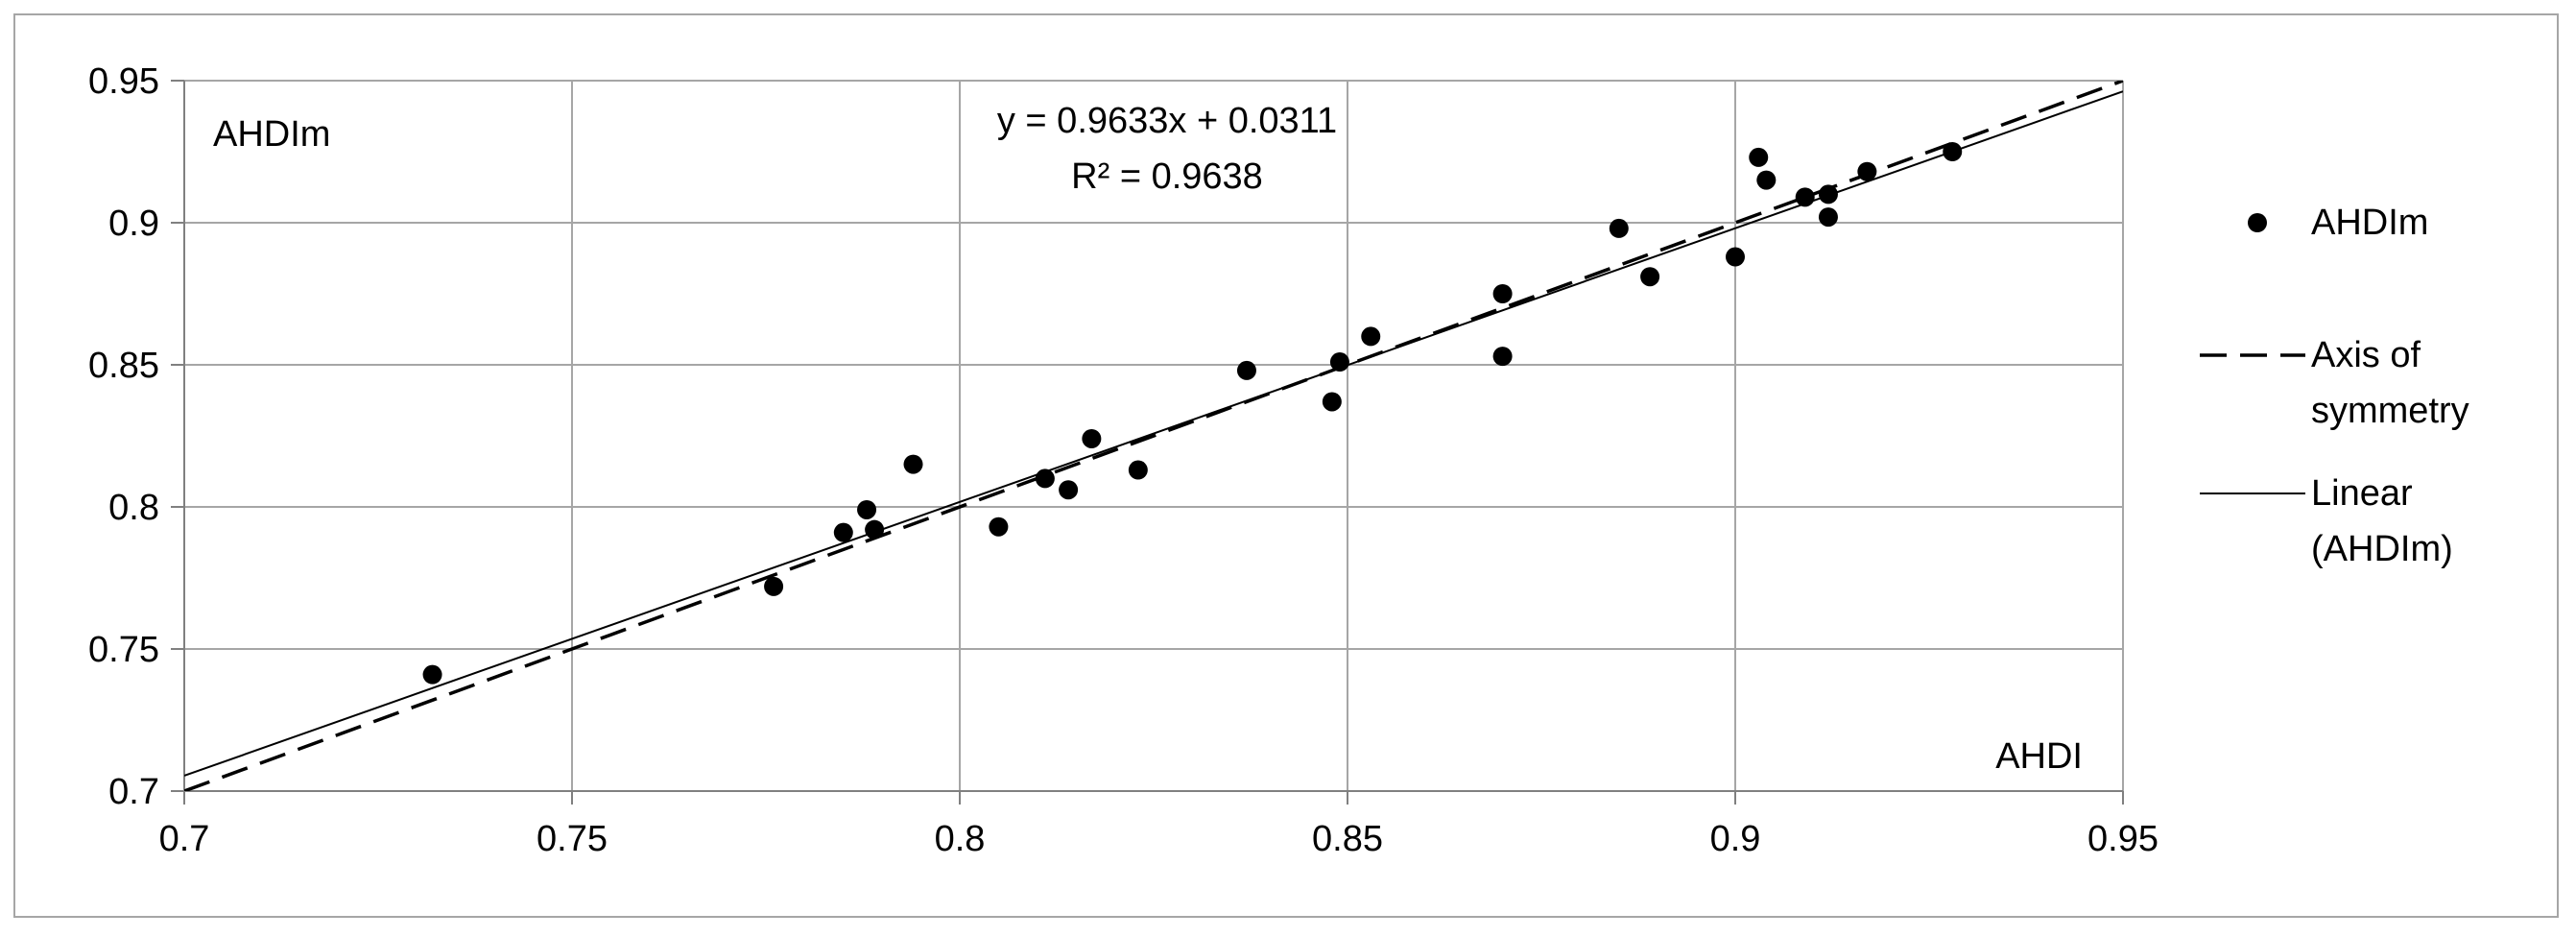  Describe the element at coordinates (271, 134) in the screenshot. I see `y-axis-corner-label: AHDIm` at that location.